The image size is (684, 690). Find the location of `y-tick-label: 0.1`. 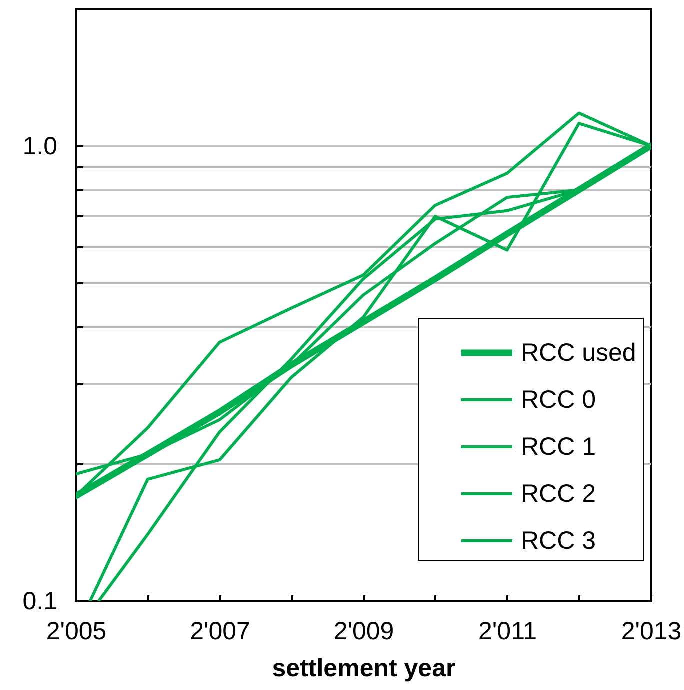

y-tick-label: 0.1 is located at coordinates (40, 602).